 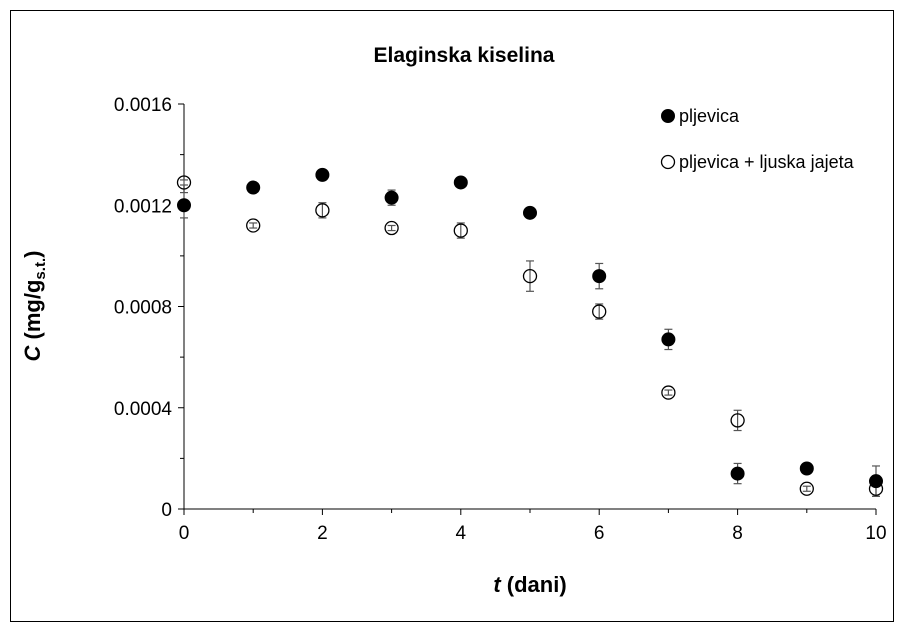 I want to click on x-tick-label: 10, so click(x=875, y=533).